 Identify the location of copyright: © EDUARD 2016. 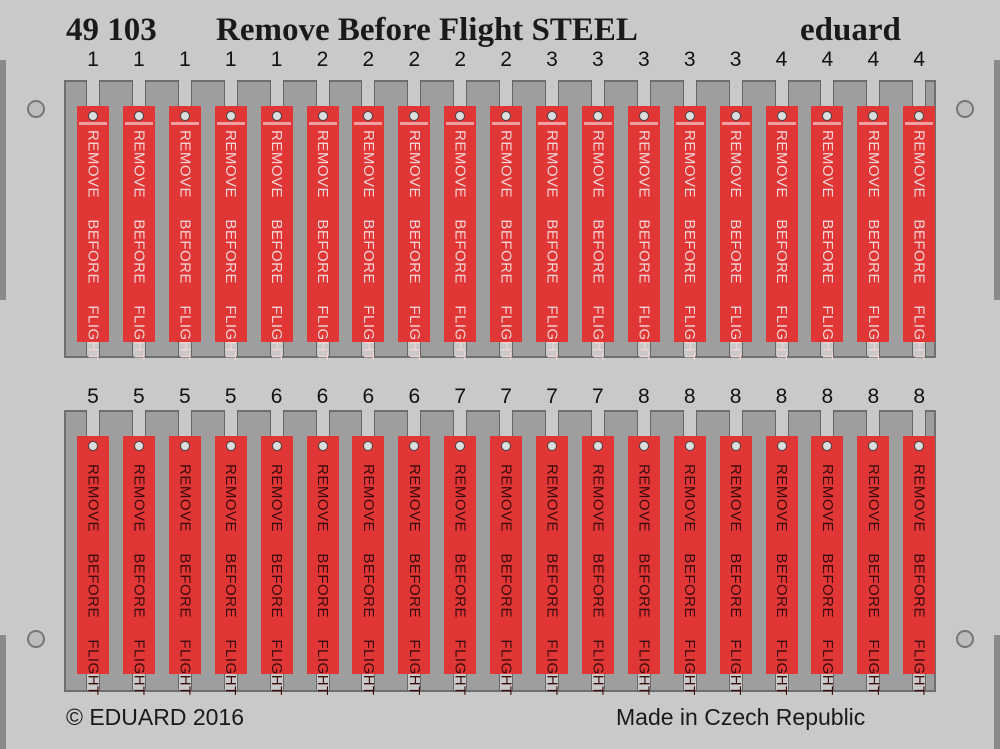
(155, 717).